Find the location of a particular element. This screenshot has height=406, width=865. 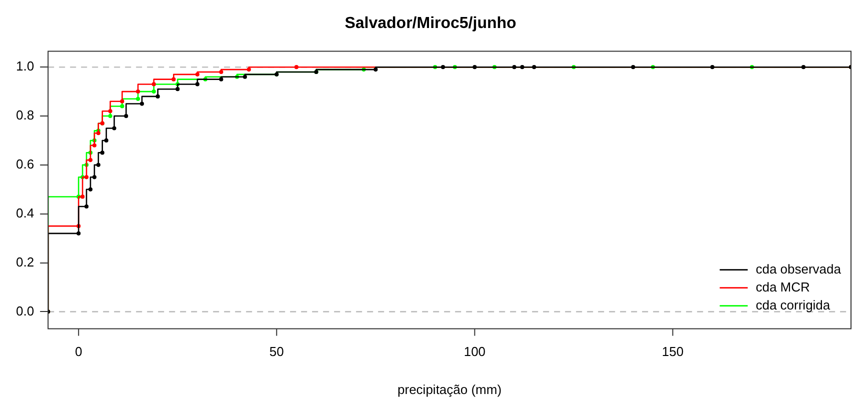

legend-label: cda observada is located at coordinates (799, 268).